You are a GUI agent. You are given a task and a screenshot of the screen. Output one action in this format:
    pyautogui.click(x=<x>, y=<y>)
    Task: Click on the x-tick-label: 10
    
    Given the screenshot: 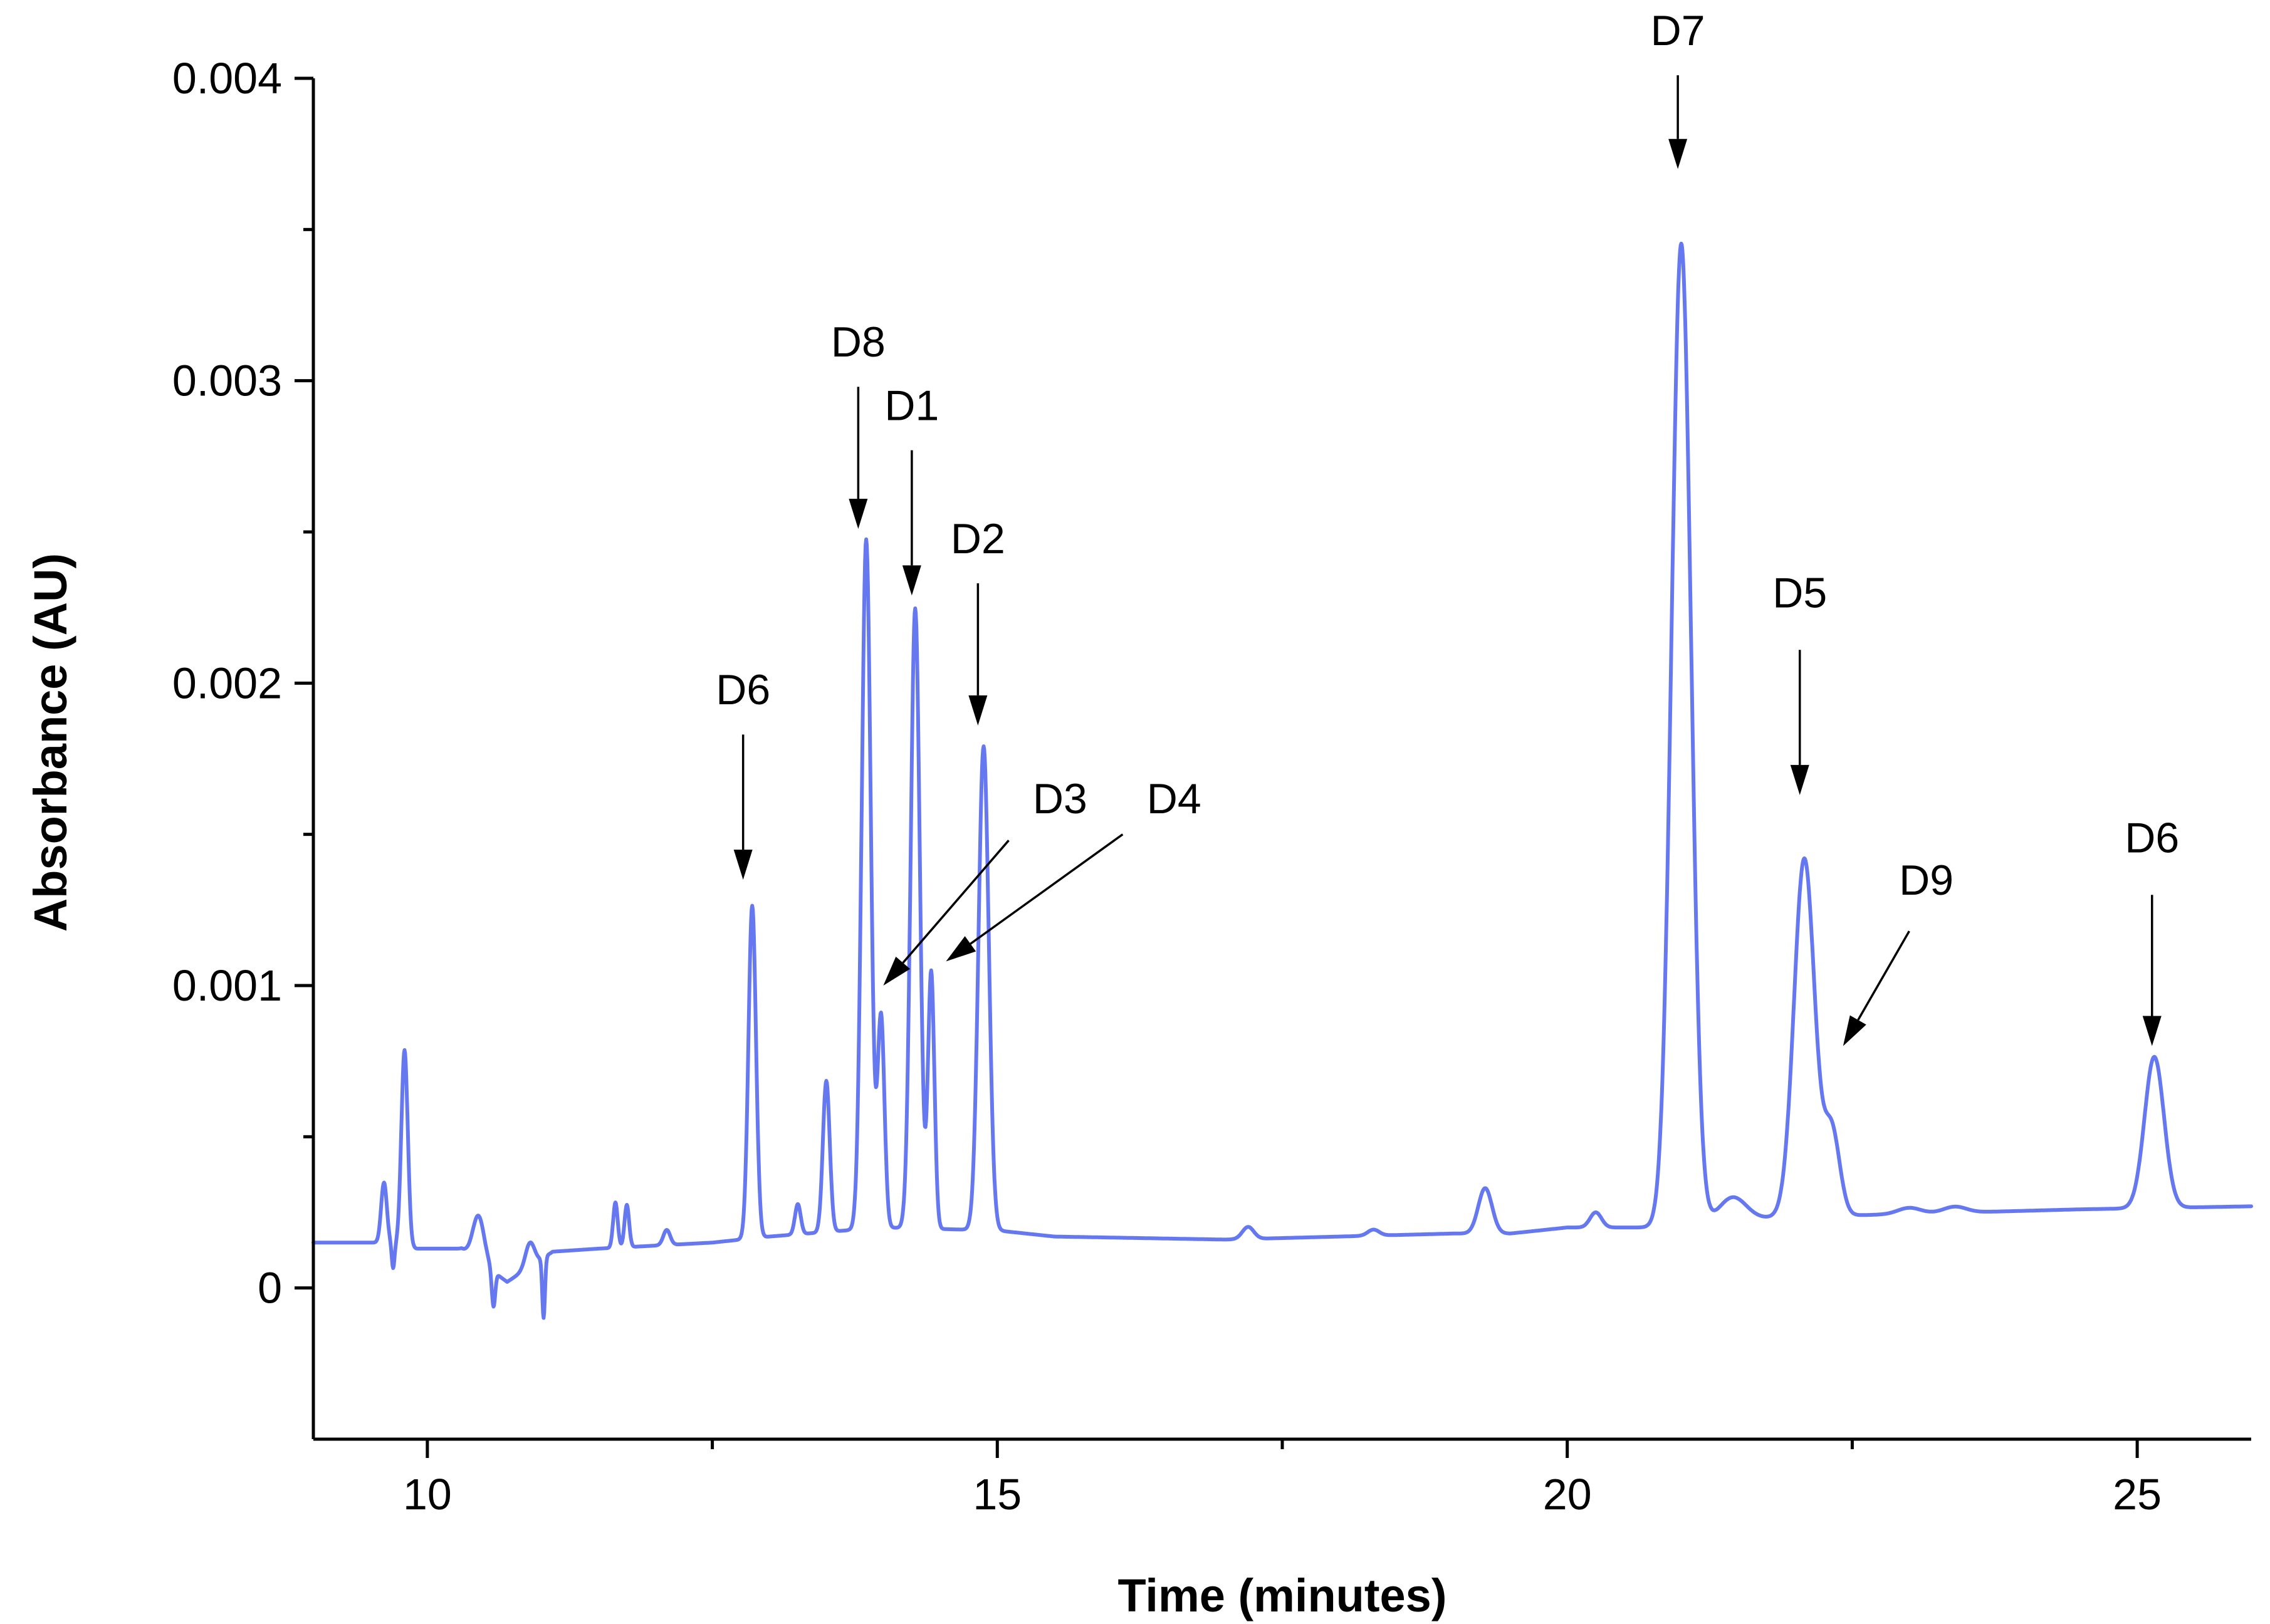 What is the action you would take?
    pyautogui.click(x=428, y=1495)
    